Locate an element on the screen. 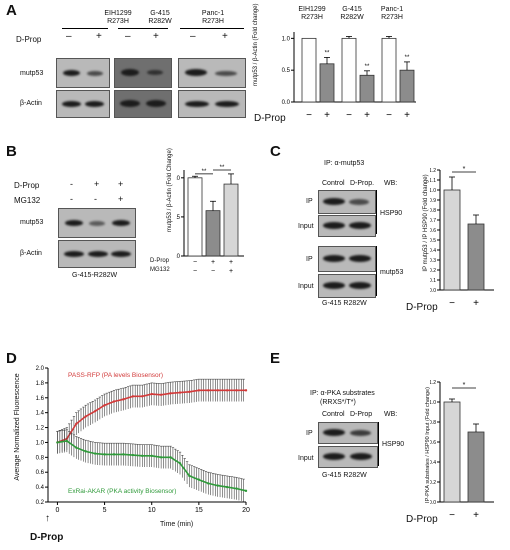  row-input: Input is located at coordinates (306, 458).